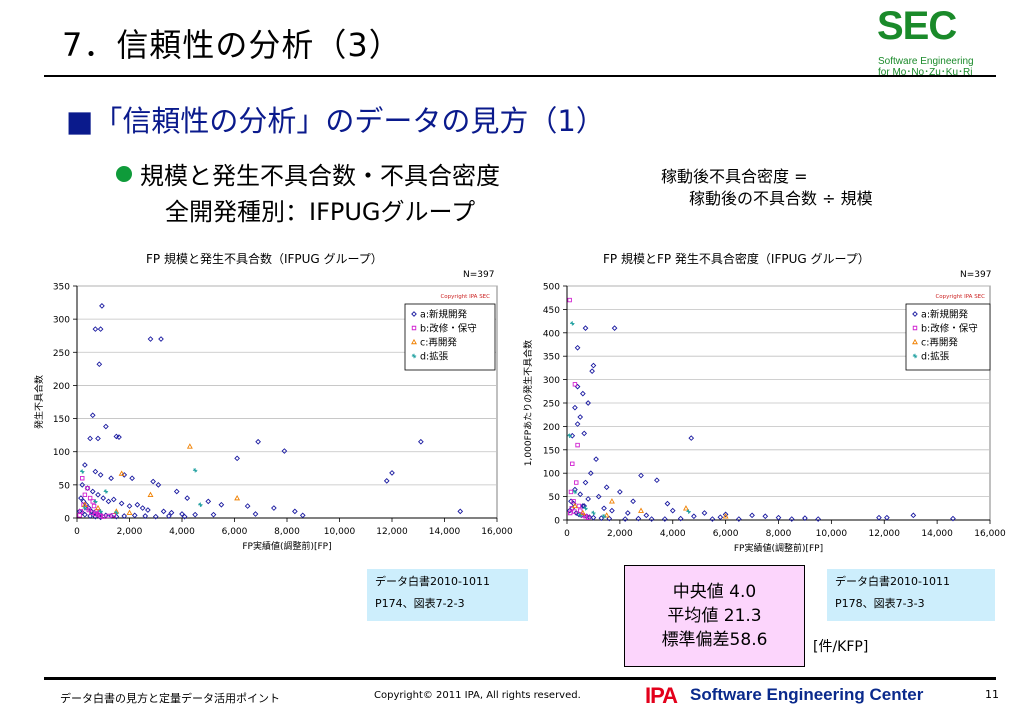  Describe the element at coordinates (885, 534) in the screenshot. I see `x-tick-label: 12,000` at that location.